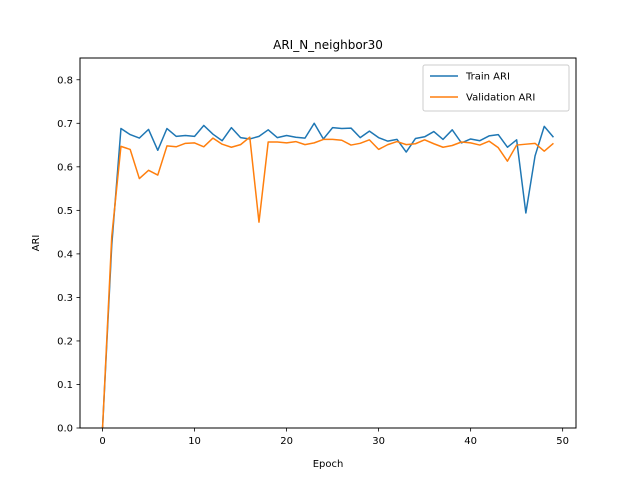  I want to click on y-tick-label: 0.1, so click(65, 385).